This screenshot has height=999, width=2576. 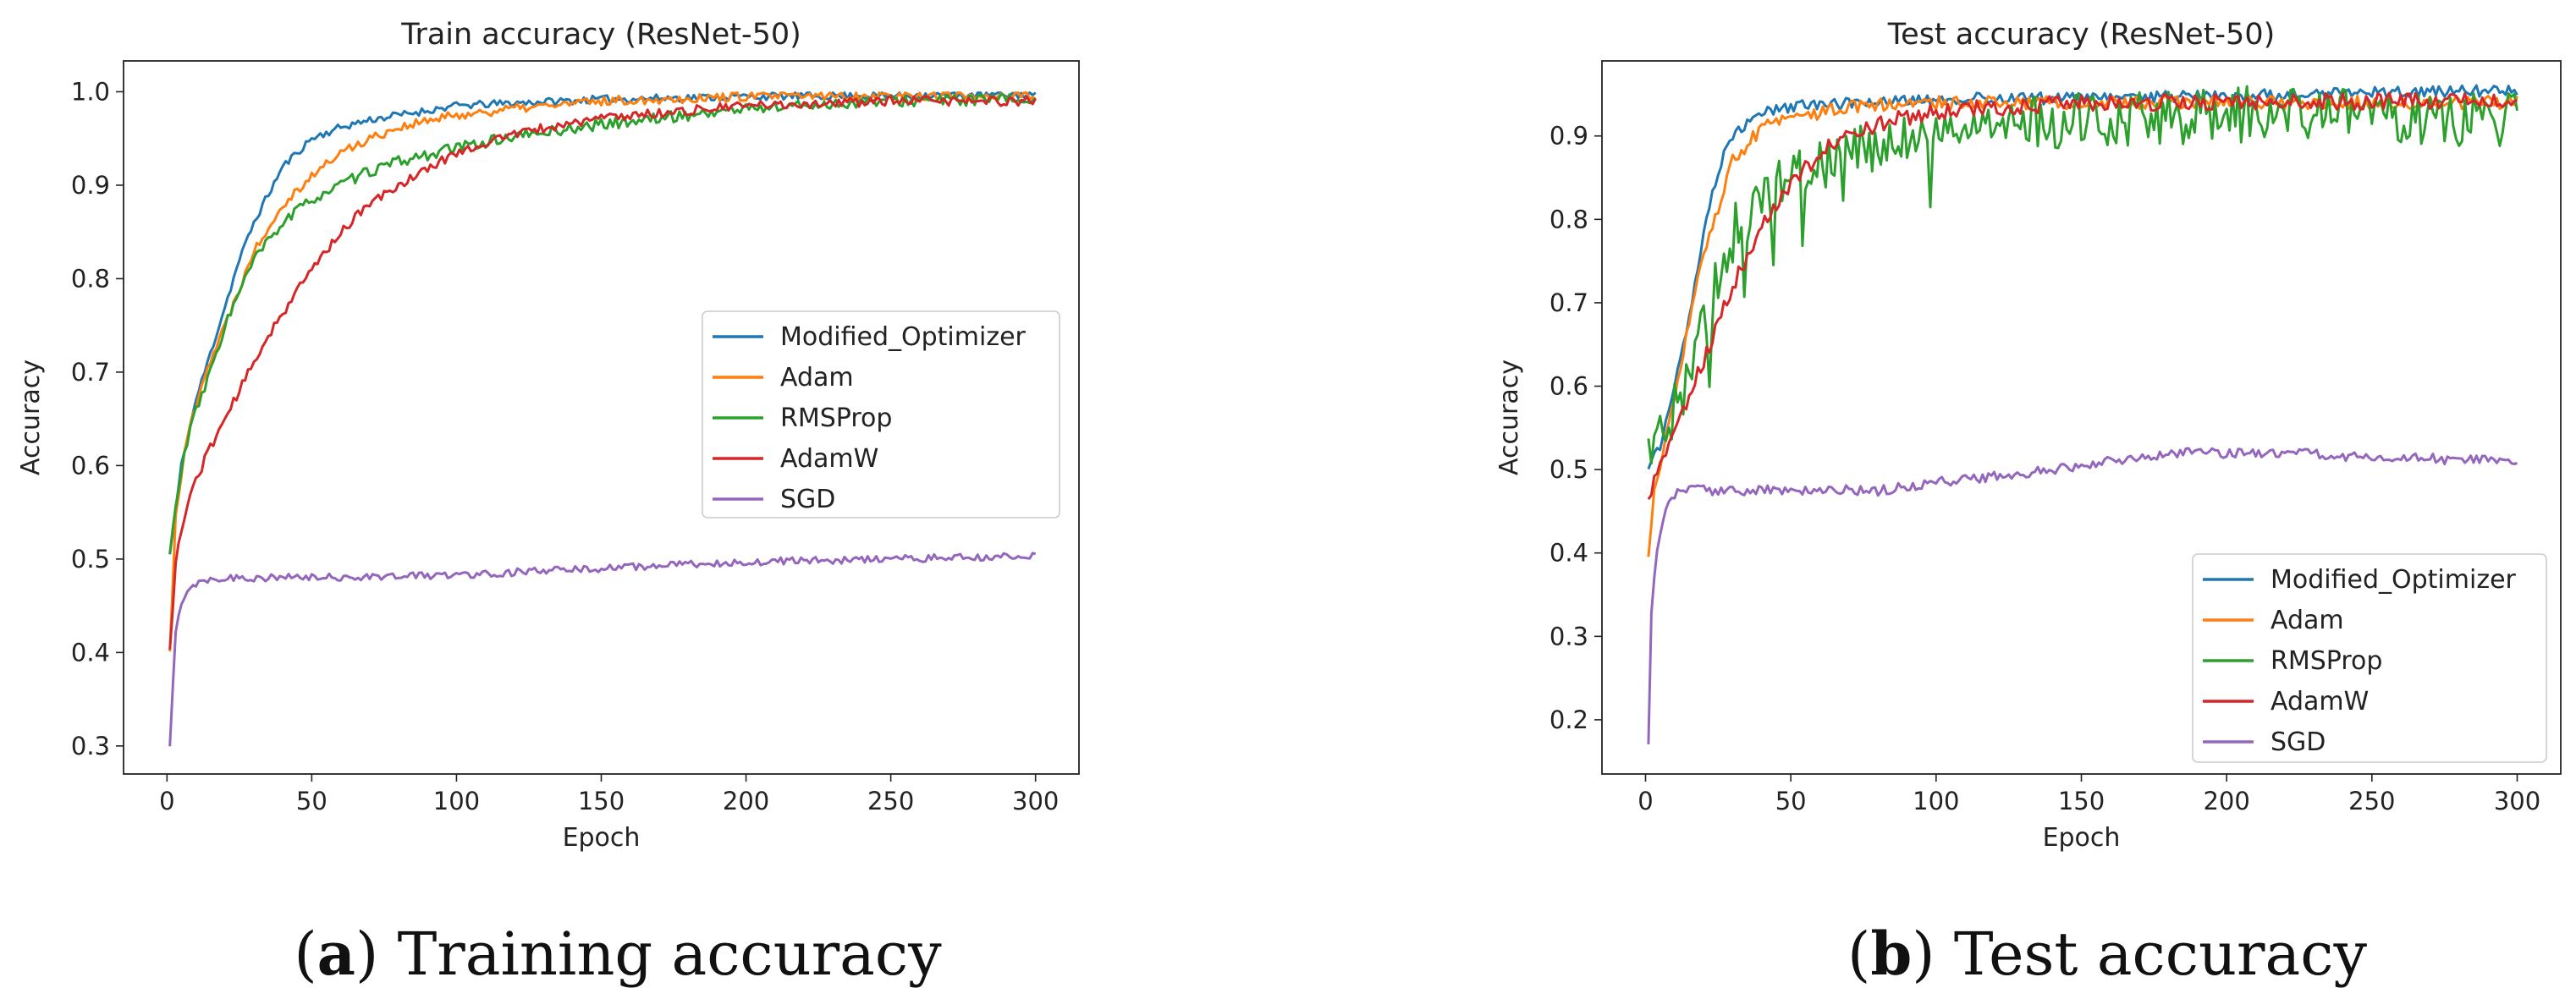 What do you see at coordinates (1924, 954) in the screenshot?
I see `caption-b-close: )` at bounding box center [1924, 954].